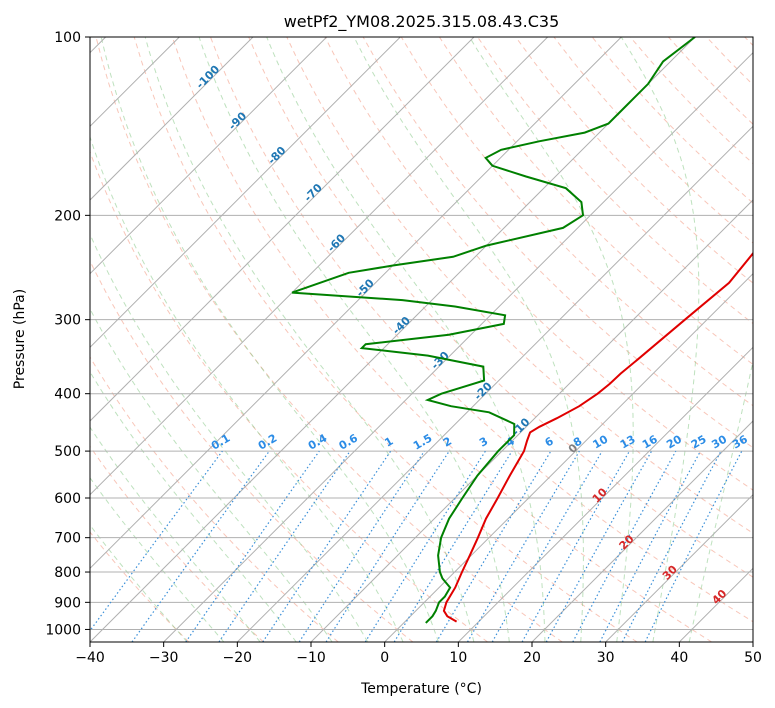 Image resolution: width=775 pixels, height=708 pixels. I want to click on x-tick-label: −30, so click(164, 658).